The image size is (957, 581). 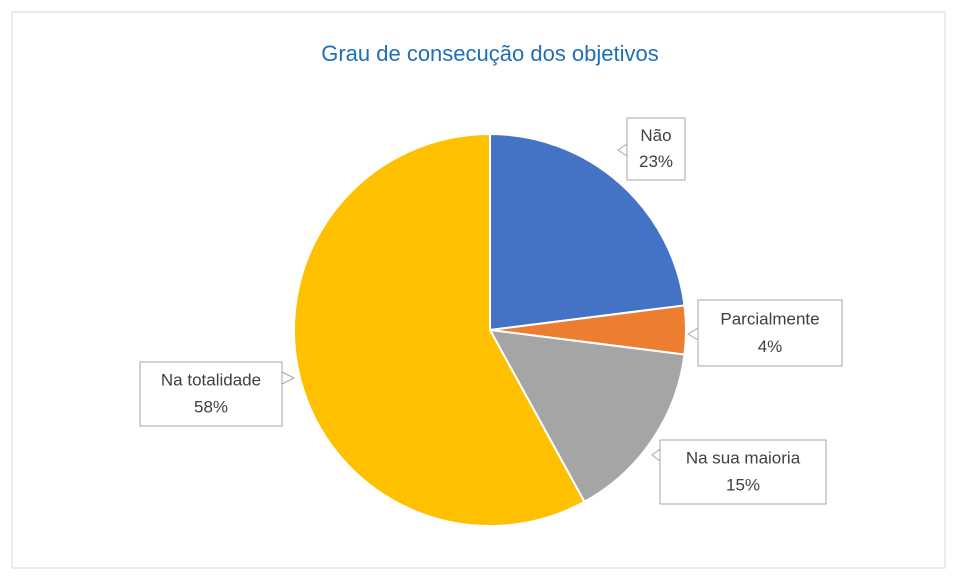 What do you see at coordinates (490, 53) in the screenshot?
I see `chart-title: Grau de consecução dos objetivos` at bounding box center [490, 53].